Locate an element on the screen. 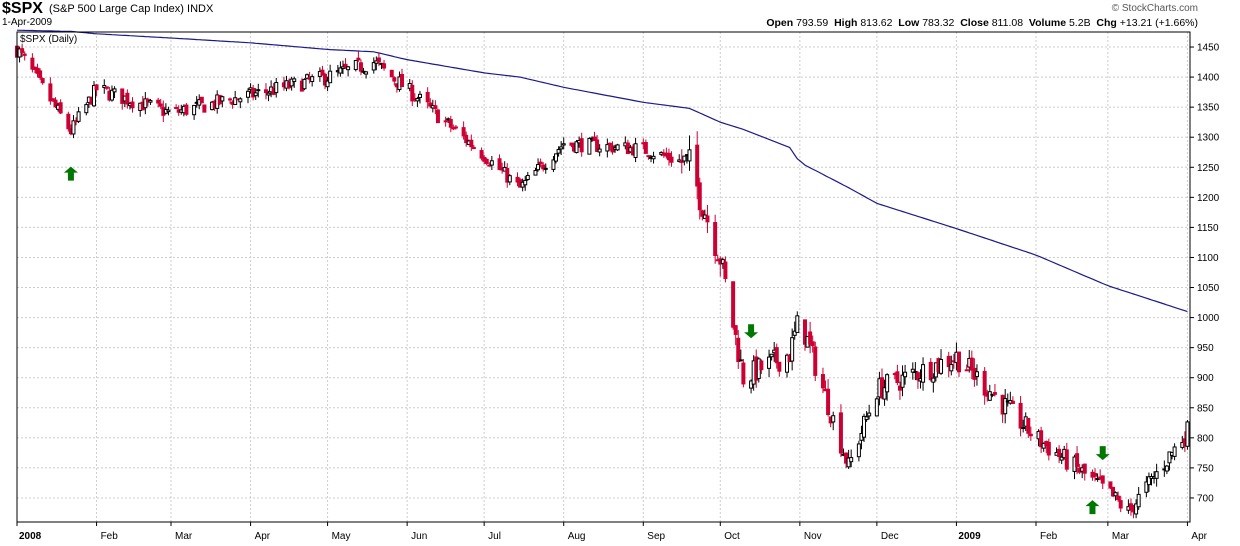 This screenshot has height=546, width=1240. x-tick-label: Feb is located at coordinates (1049, 536).